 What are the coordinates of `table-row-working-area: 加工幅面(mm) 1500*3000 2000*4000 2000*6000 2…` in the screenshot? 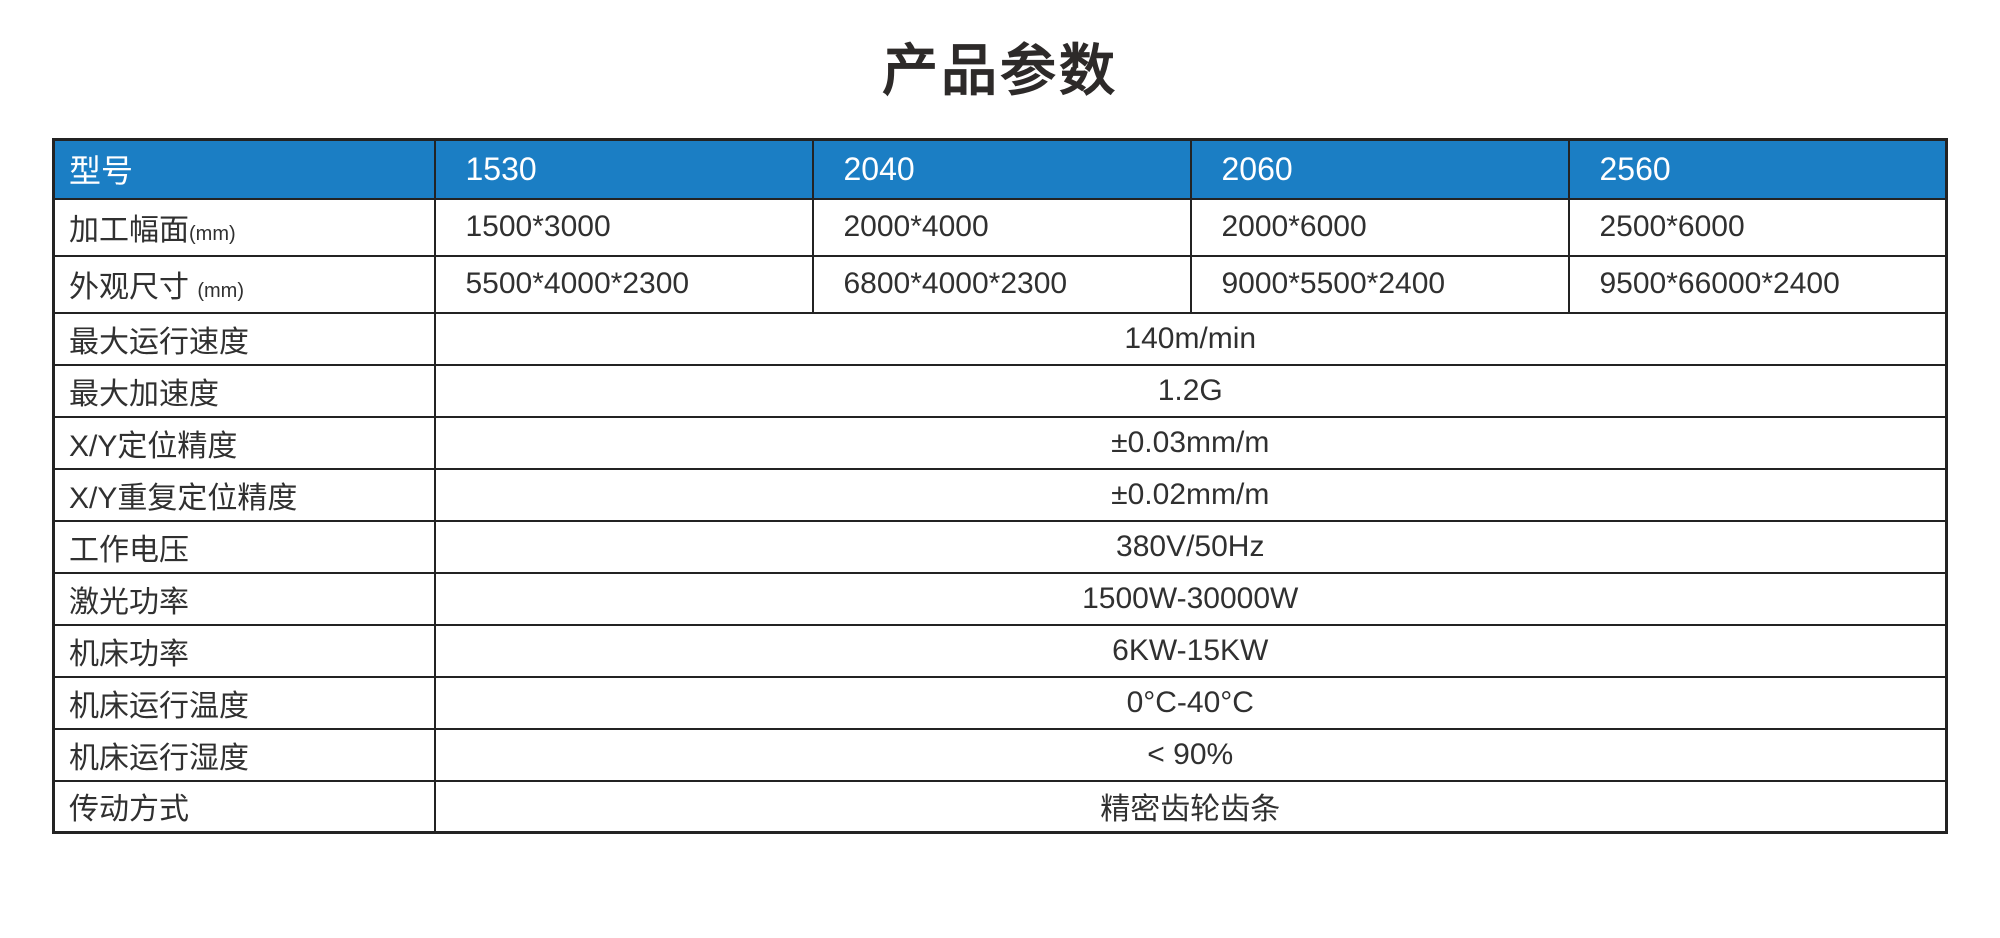 It's located at (1000, 227).